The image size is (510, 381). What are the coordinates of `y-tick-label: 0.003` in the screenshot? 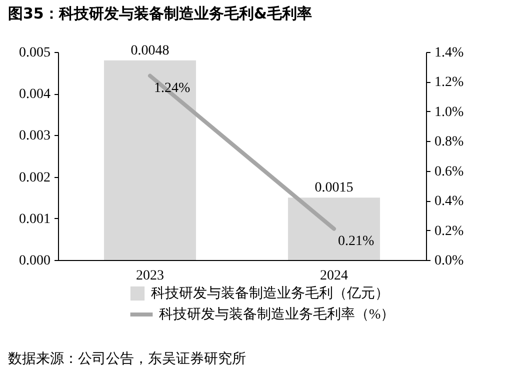 It's located at (34, 136).